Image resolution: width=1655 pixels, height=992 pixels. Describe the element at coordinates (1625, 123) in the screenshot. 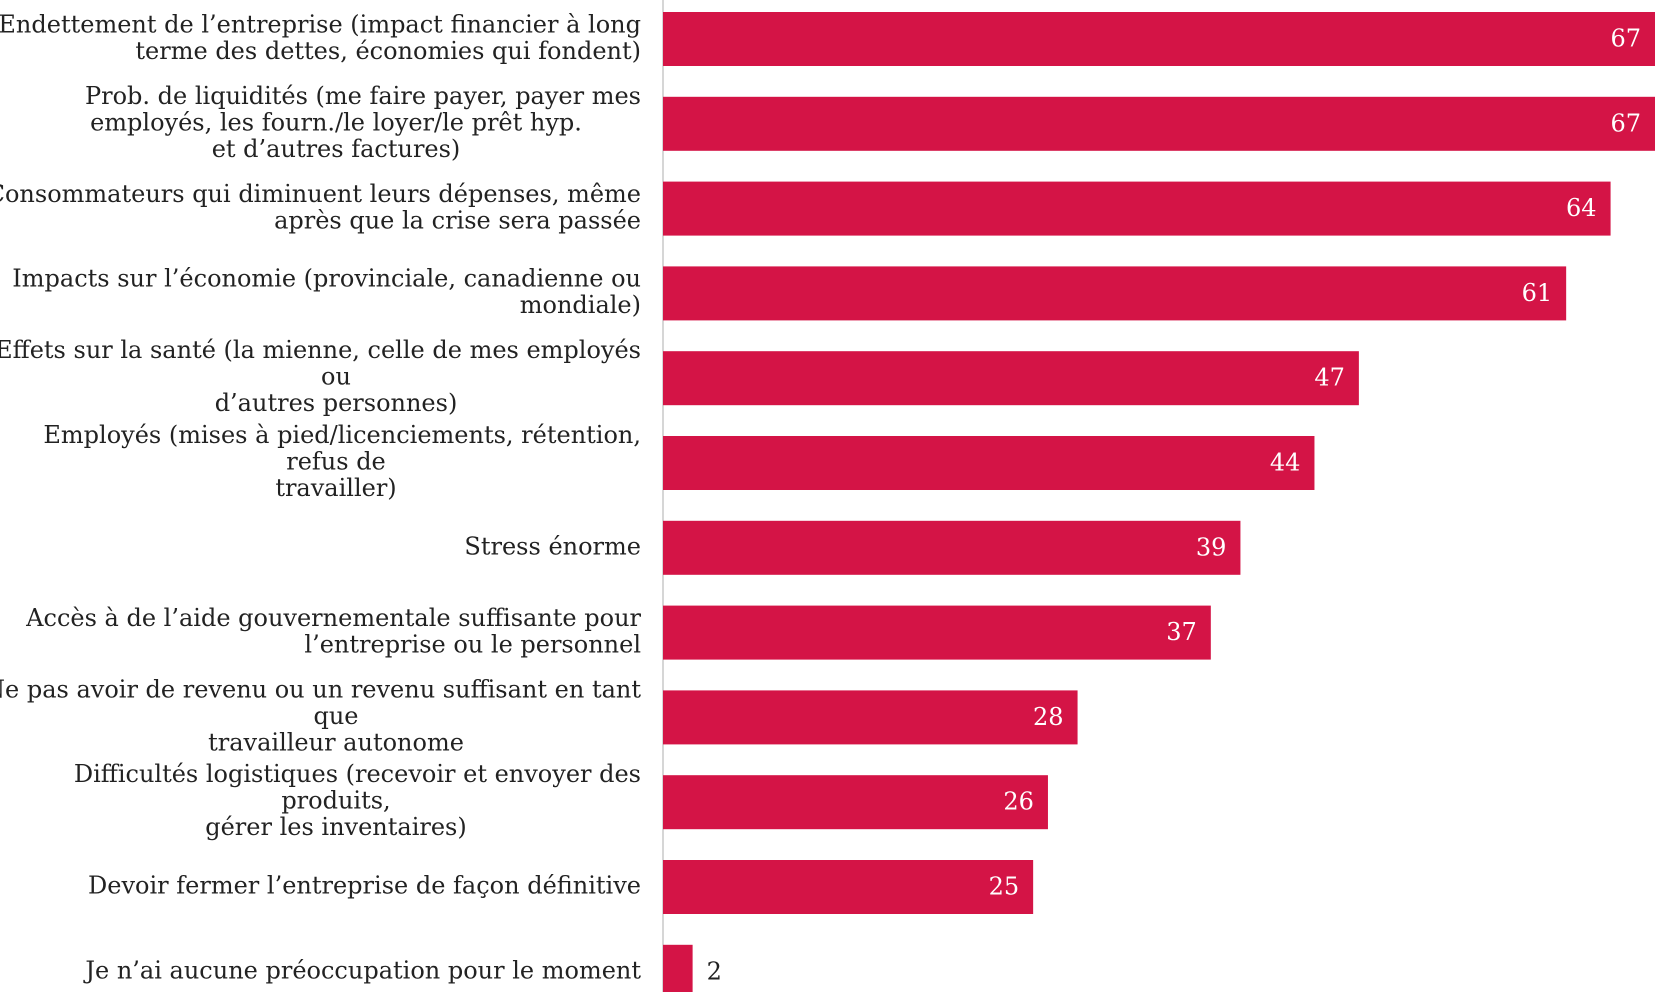

I see `value-label-2: 67` at that location.